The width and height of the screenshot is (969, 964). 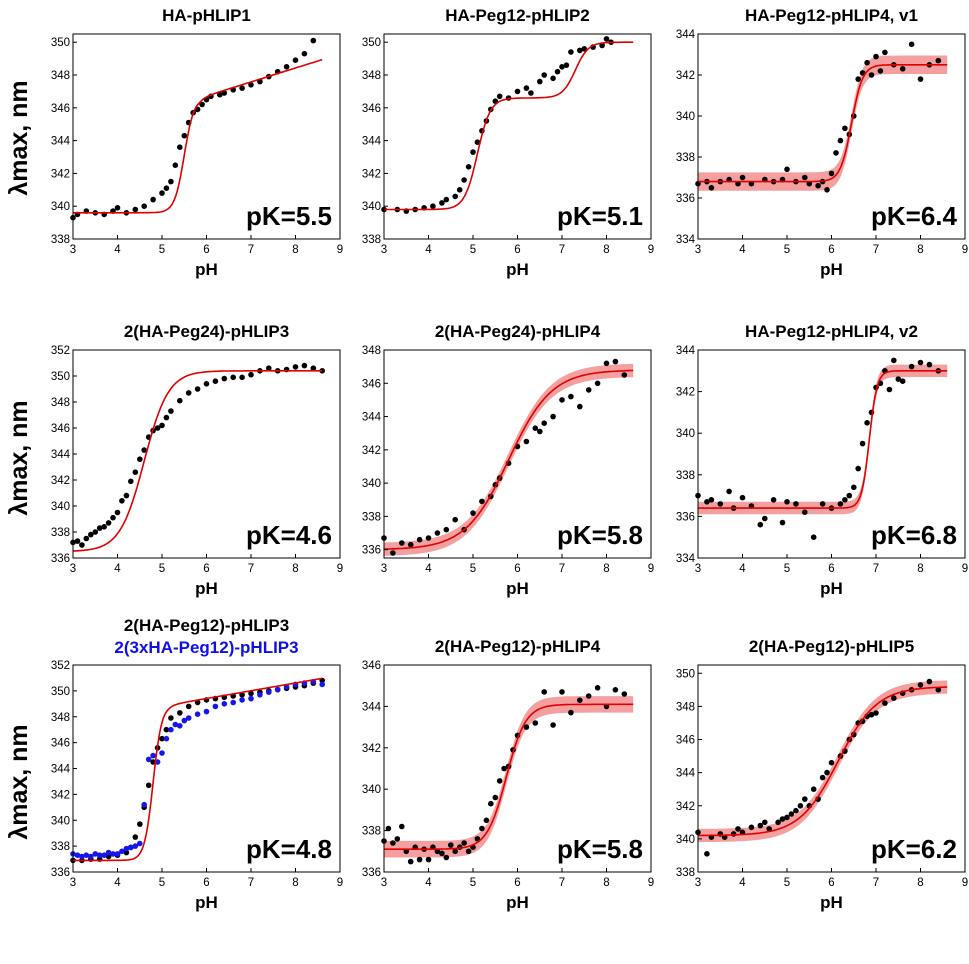 What do you see at coordinates (686, 240) in the screenshot?
I see `y-tick-label: 334` at bounding box center [686, 240].